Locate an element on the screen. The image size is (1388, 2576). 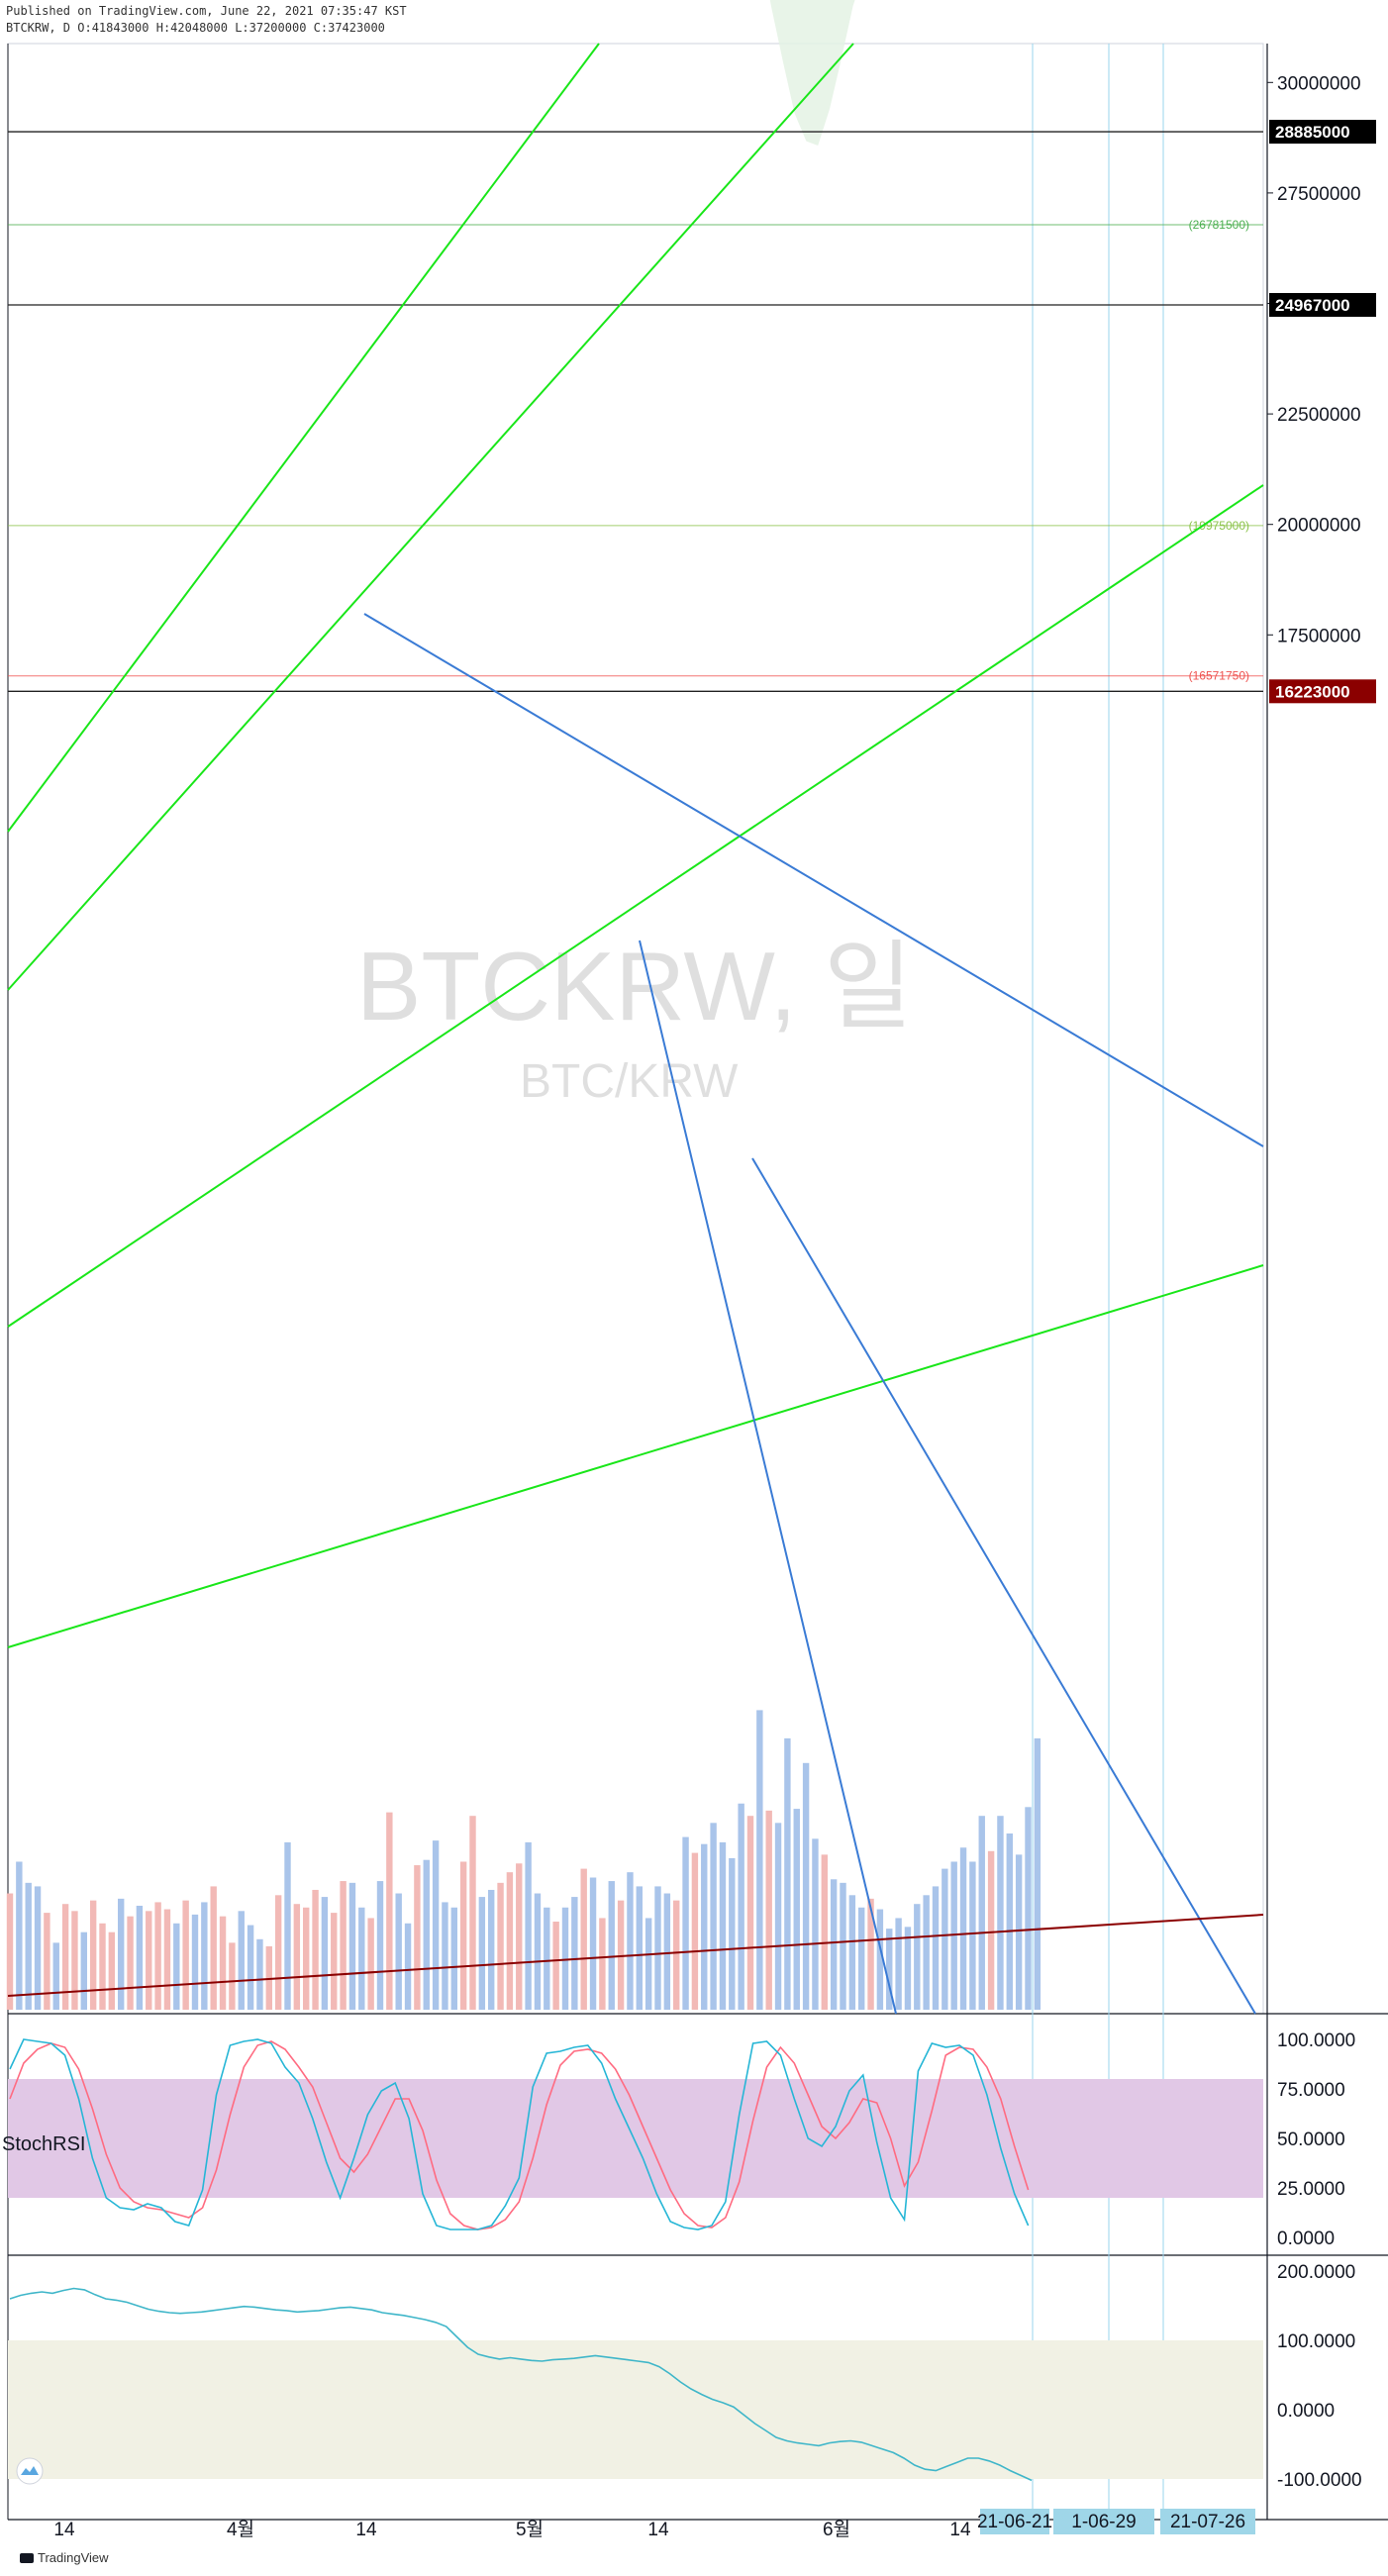
time-tick-label: 5월 is located at coordinates (530, 2529).